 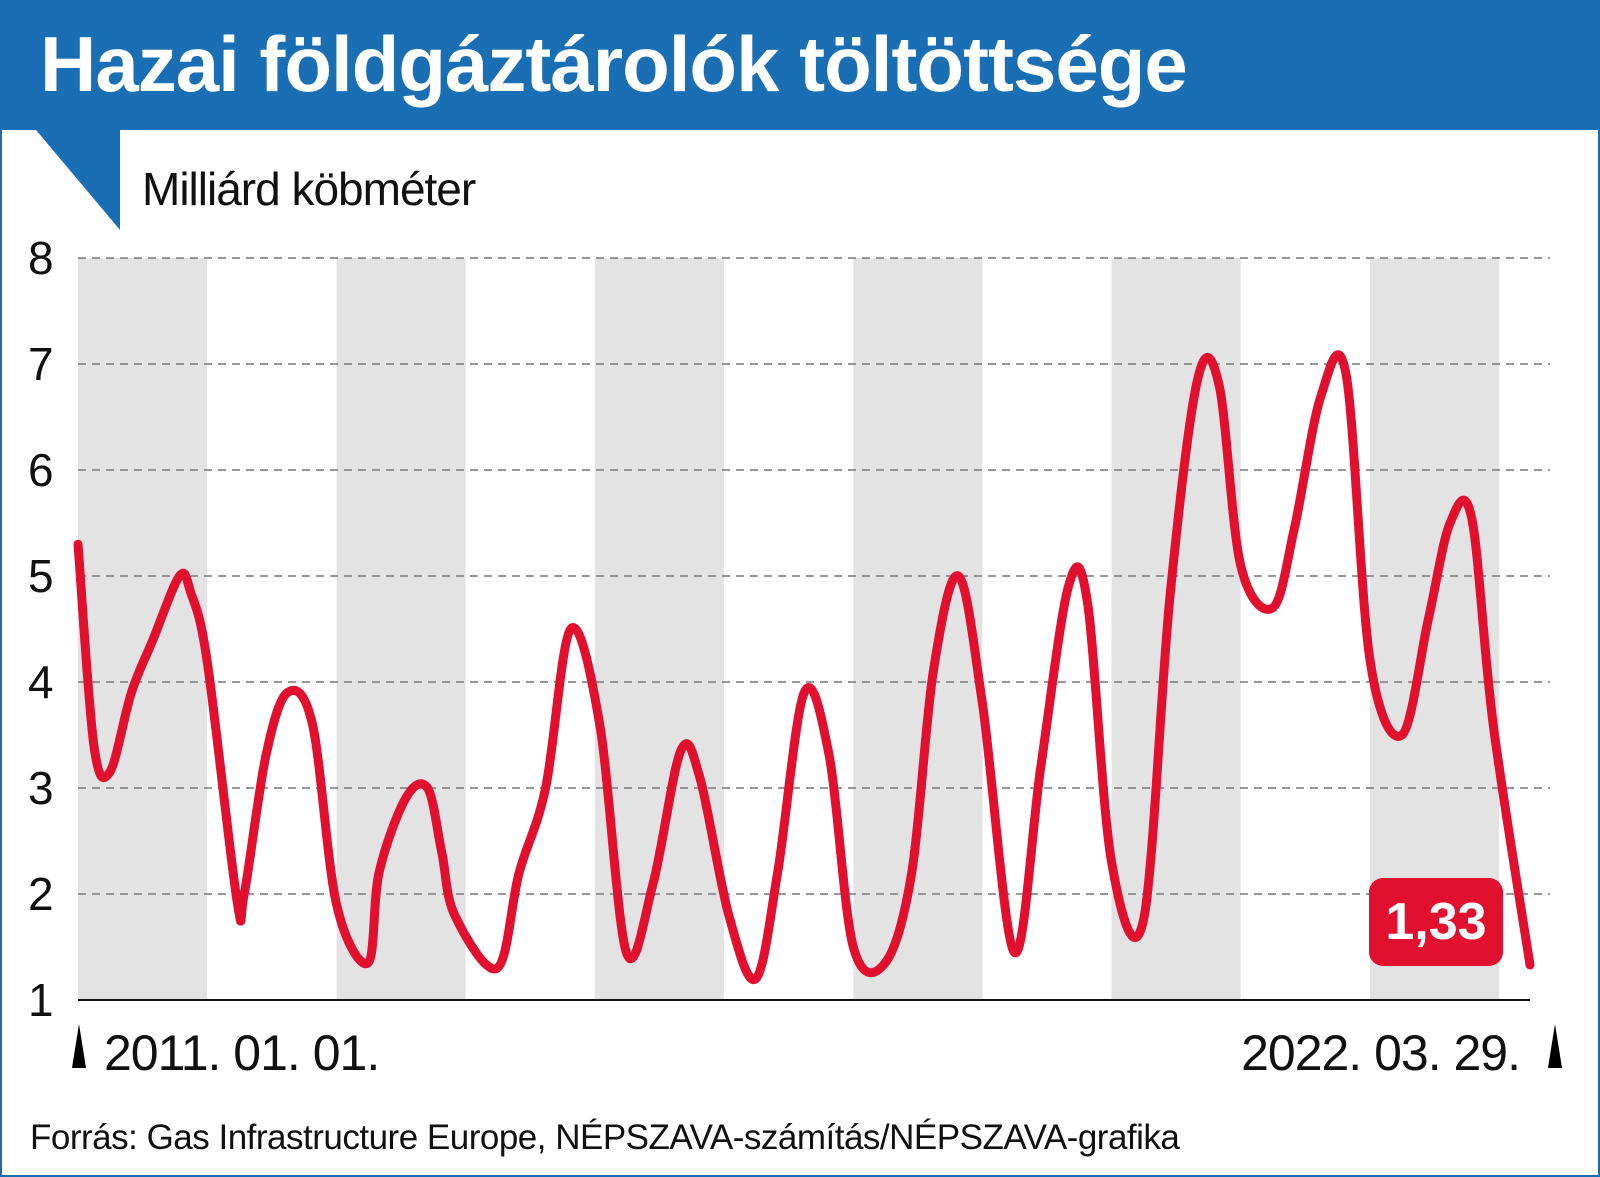 What do you see at coordinates (309, 189) in the screenshot?
I see `y-axis-label: Milliárd köbméter` at bounding box center [309, 189].